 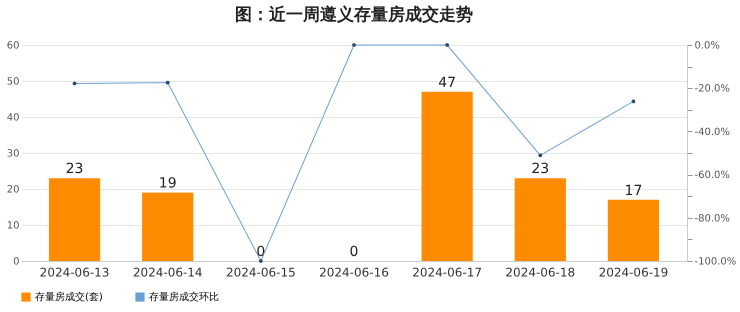 What do you see at coordinates (13, 154) in the screenshot?
I see `y-tick-label: 30` at bounding box center [13, 154].